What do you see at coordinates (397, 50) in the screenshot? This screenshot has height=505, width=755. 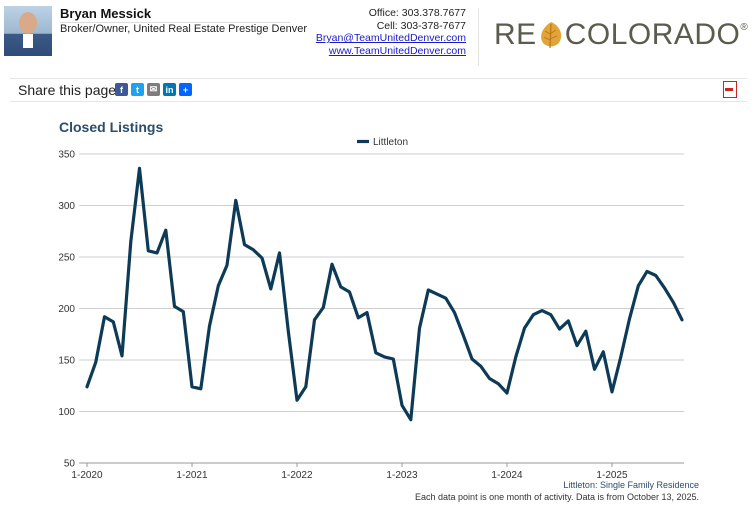 I see `website-link: www.TeamUnitedDenver.com` at bounding box center [397, 50].